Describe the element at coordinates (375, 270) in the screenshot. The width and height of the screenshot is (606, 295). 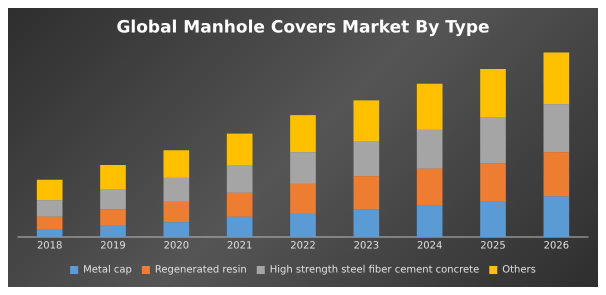
I see `legend-label: High strength steel fiber cement concrete` at that location.